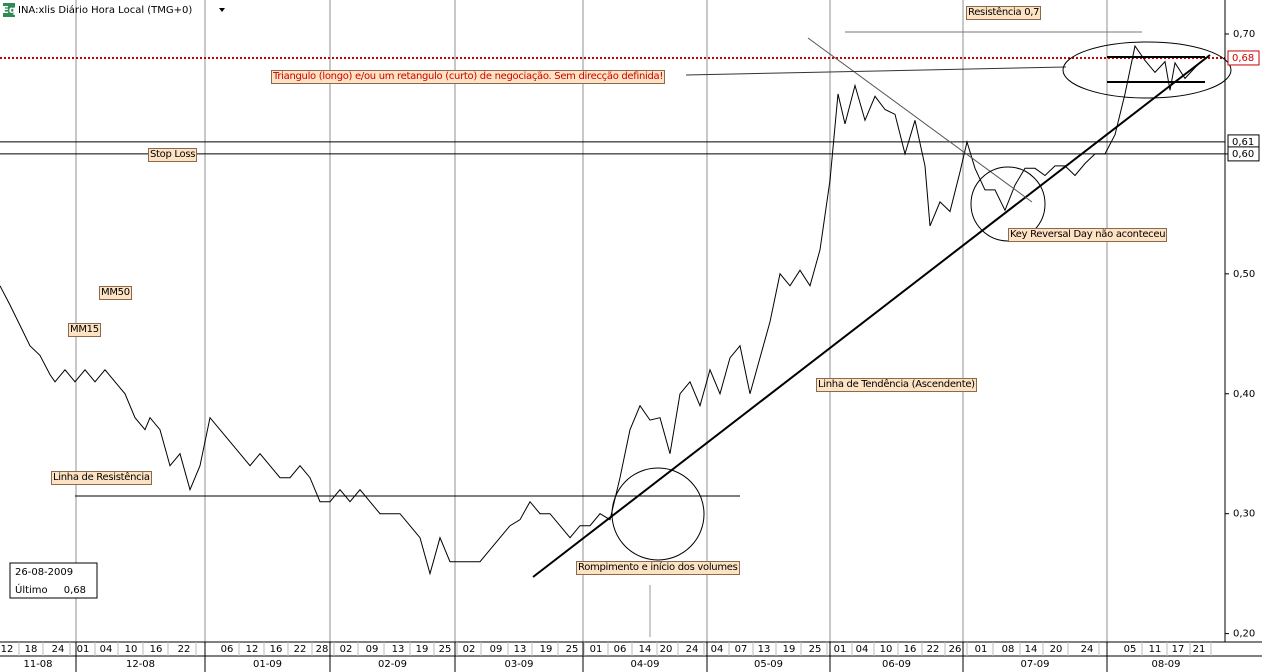 Image resolution: width=1262 pixels, height=672 pixels. What do you see at coordinates (1088, 235) in the screenshot?
I see `annotation: Key Reversal Day não aconteceu` at bounding box center [1088, 235].